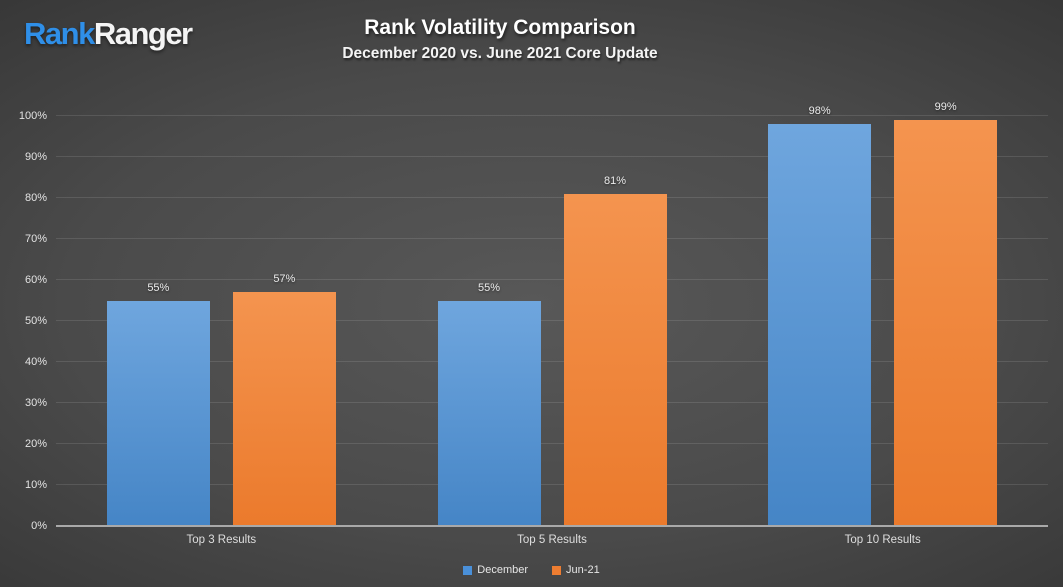 The image size is (1063, 587). Describe the element at coordinates (468, 570) in the screenshot. I see `legend-swatch-december` at that location.